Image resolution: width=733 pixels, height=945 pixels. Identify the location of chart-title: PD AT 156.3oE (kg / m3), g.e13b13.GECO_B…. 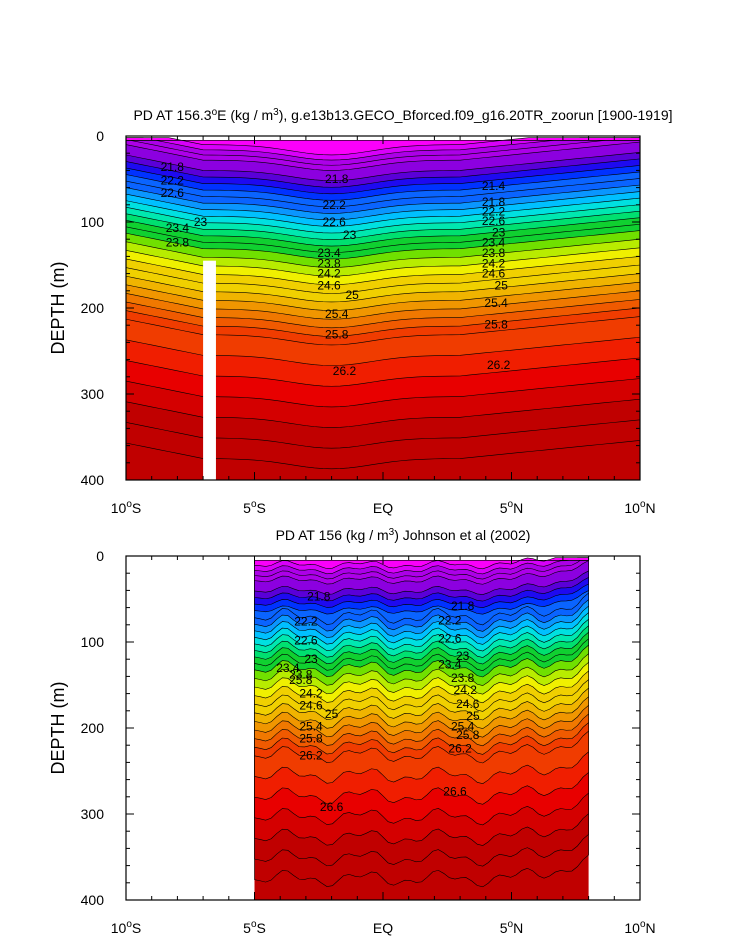
(402, 115).